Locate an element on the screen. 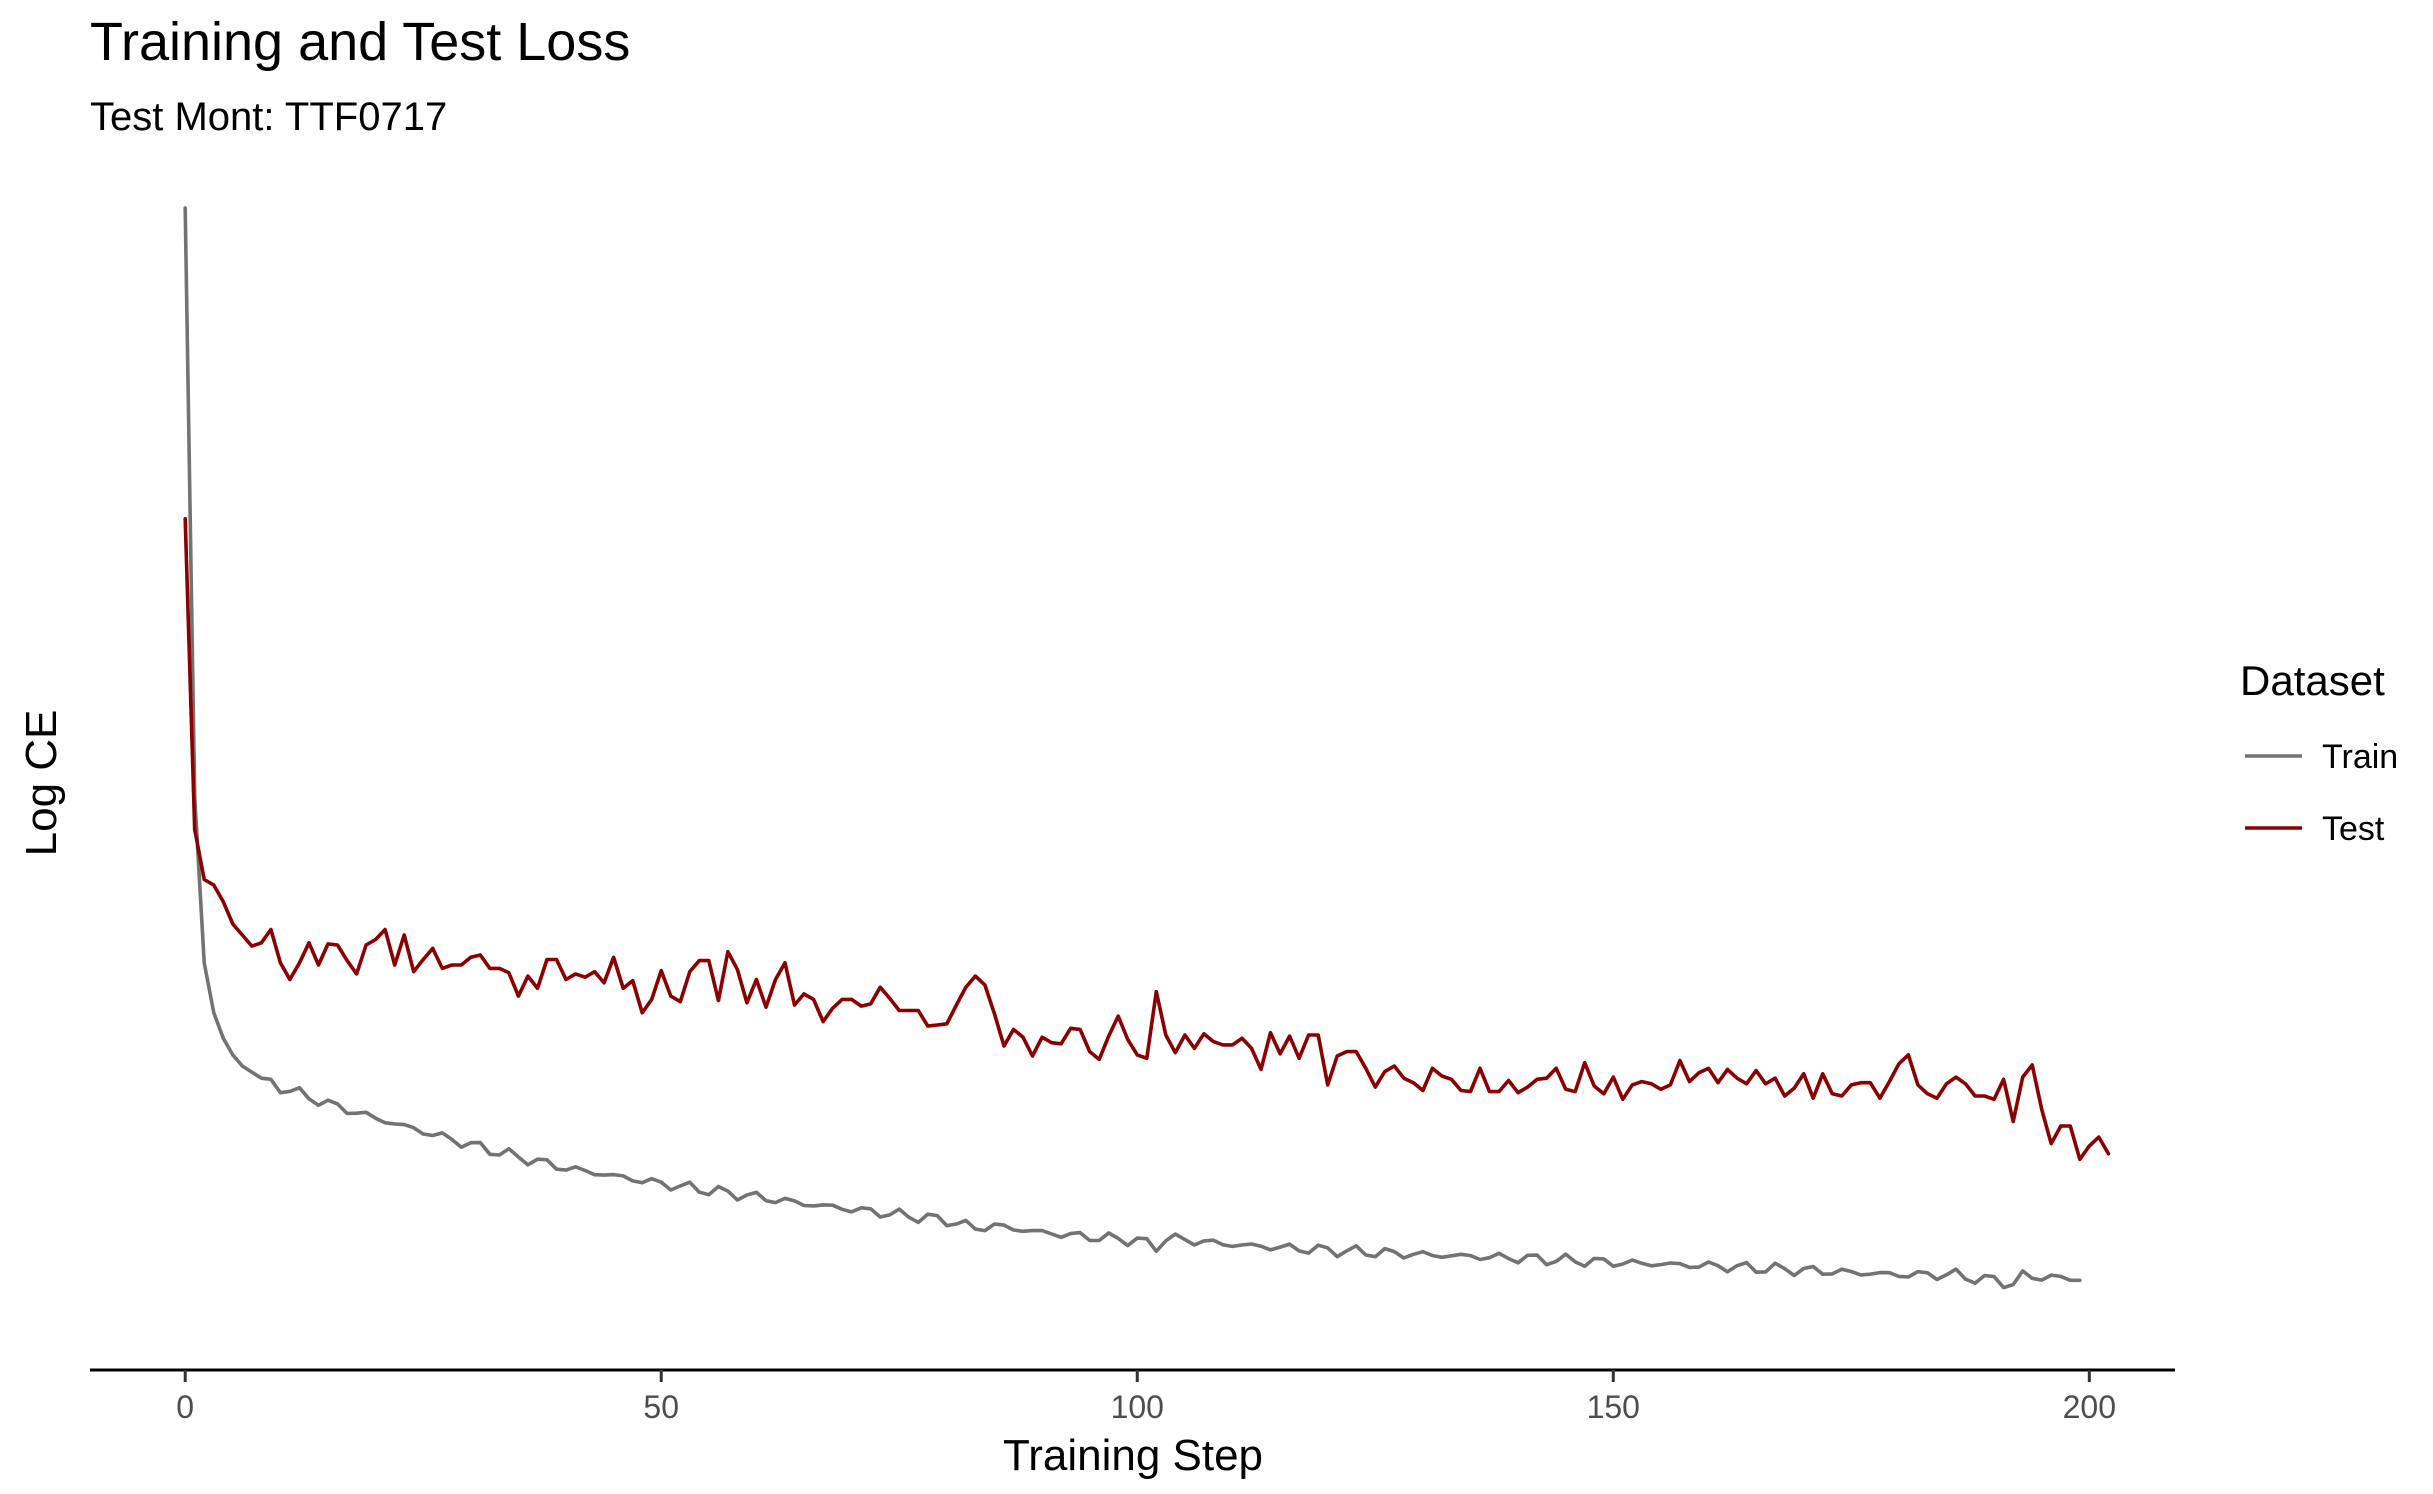 The height and width of the screenshot is (1494, 2433). legend-label-test: Test is located at coordinates (2353, 829).